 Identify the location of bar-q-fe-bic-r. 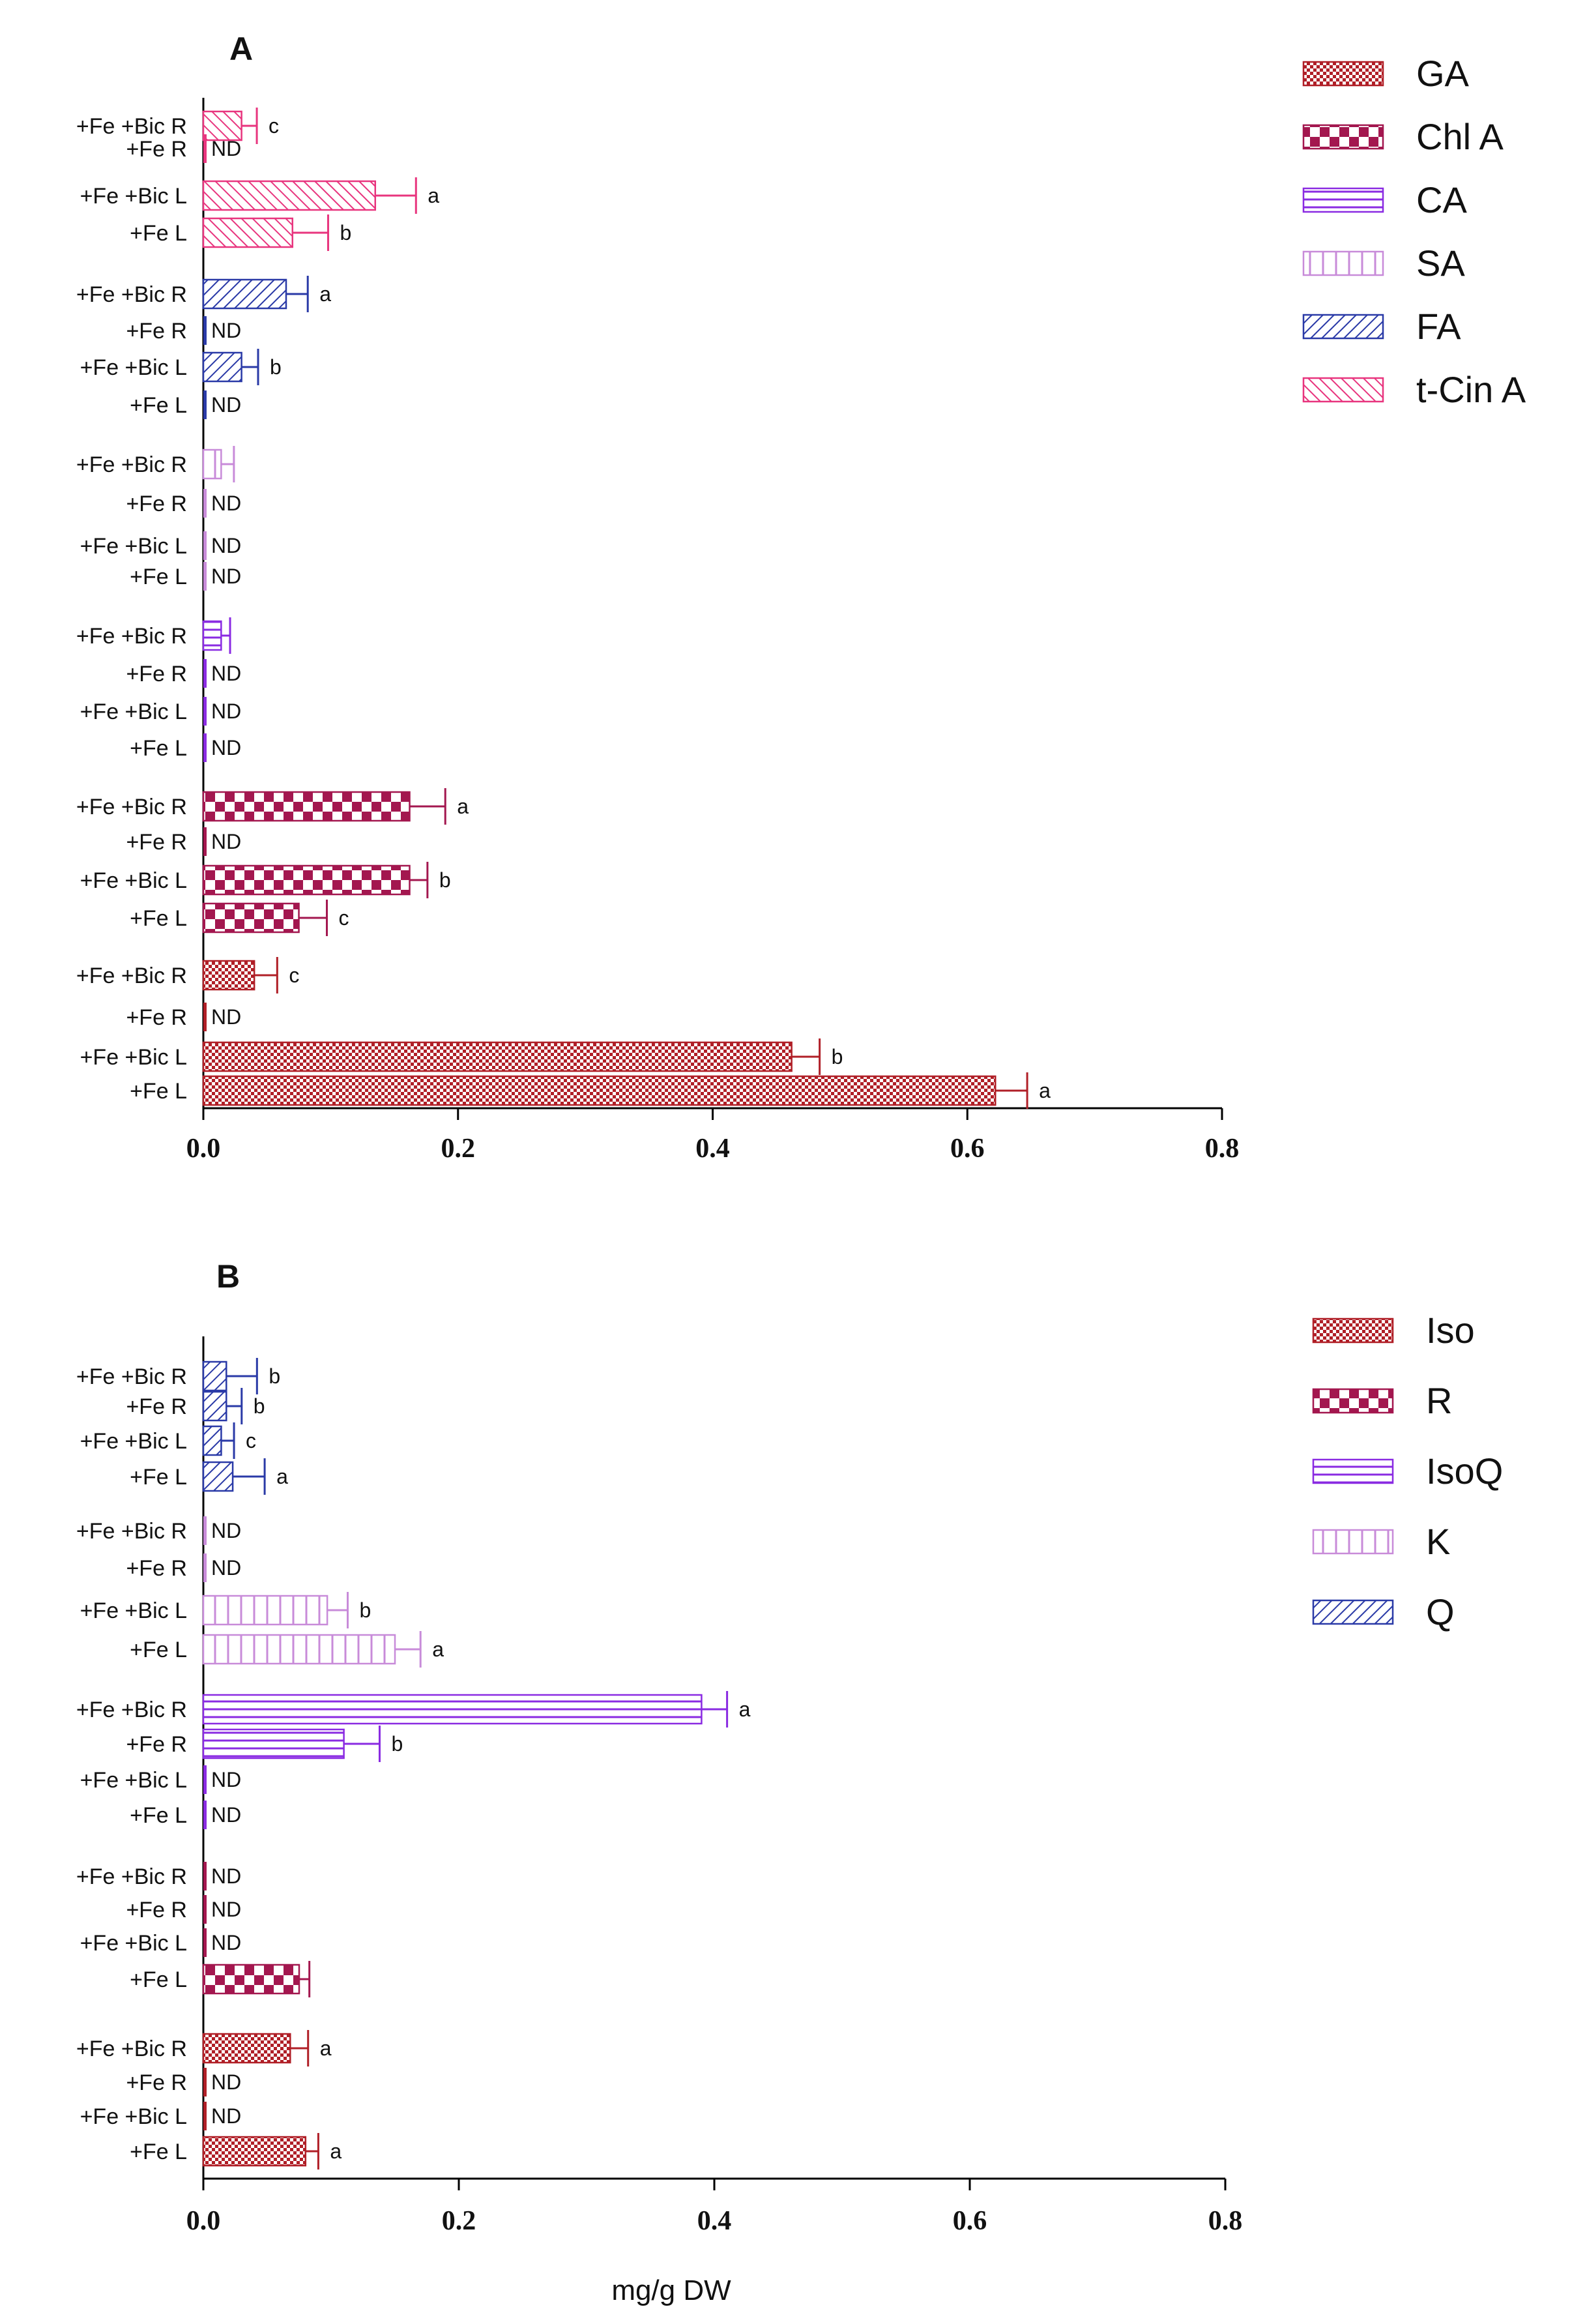
(214, 1376).